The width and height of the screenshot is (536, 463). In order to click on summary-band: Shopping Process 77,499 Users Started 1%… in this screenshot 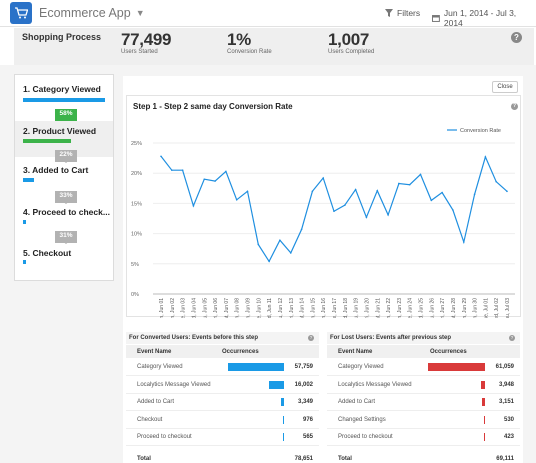, I will do `click(274, 46)`.